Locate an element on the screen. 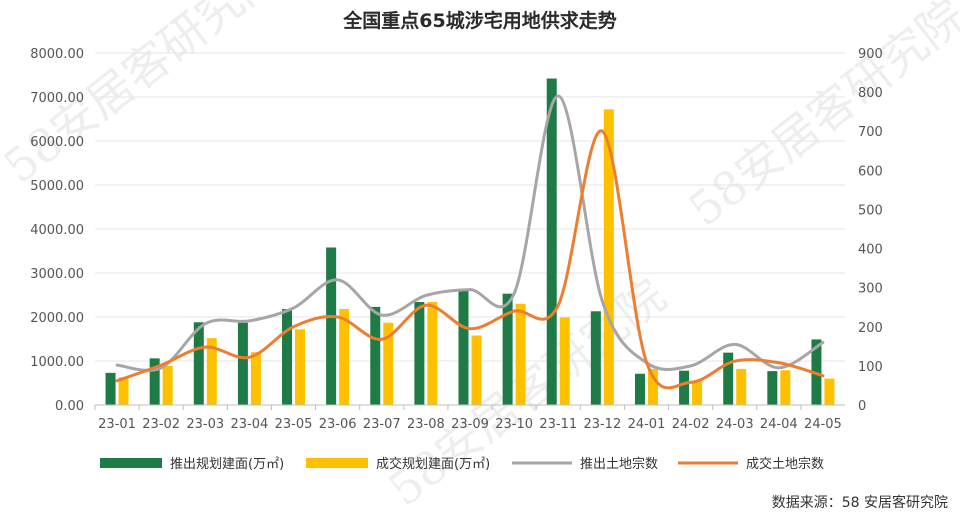 This screenshot has height=518, width=960. x-tick-label: 23-02 is located at coordinates (161, 424).